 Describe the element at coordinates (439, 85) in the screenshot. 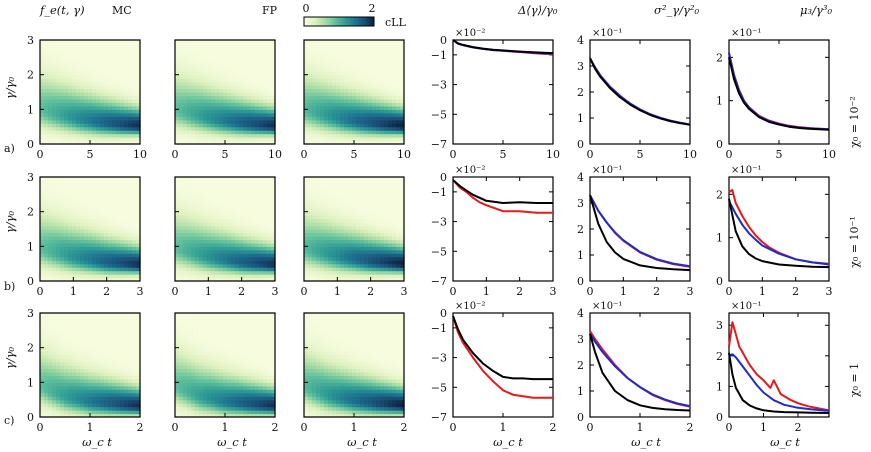

I see `y-tick-label: −3` at that location.